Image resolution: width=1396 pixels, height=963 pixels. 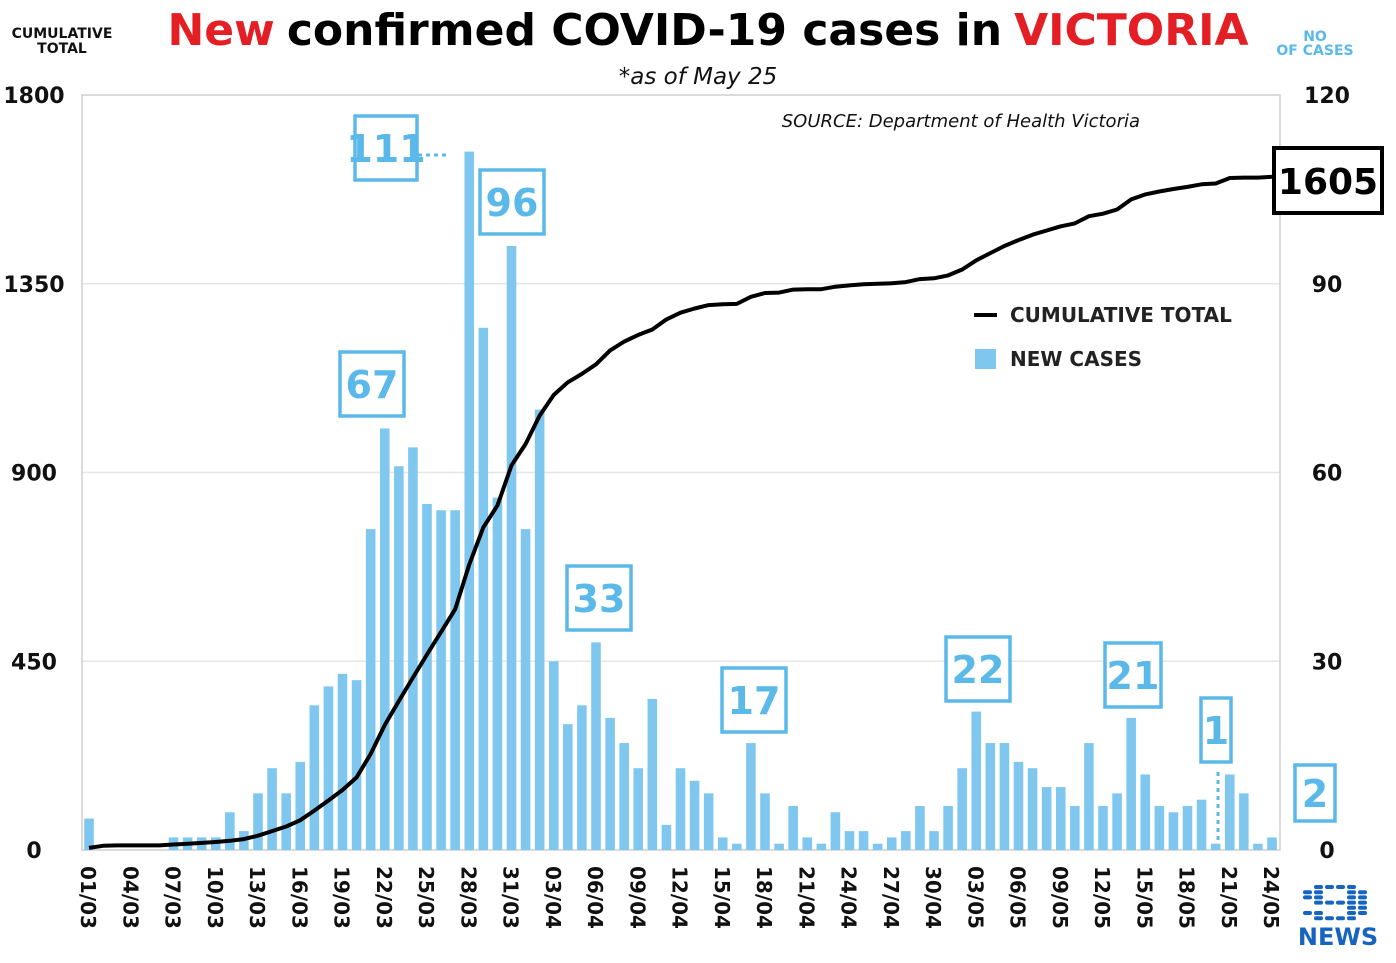 I want to click on x-tick-label: 19/03, so click(x=342, y=897).